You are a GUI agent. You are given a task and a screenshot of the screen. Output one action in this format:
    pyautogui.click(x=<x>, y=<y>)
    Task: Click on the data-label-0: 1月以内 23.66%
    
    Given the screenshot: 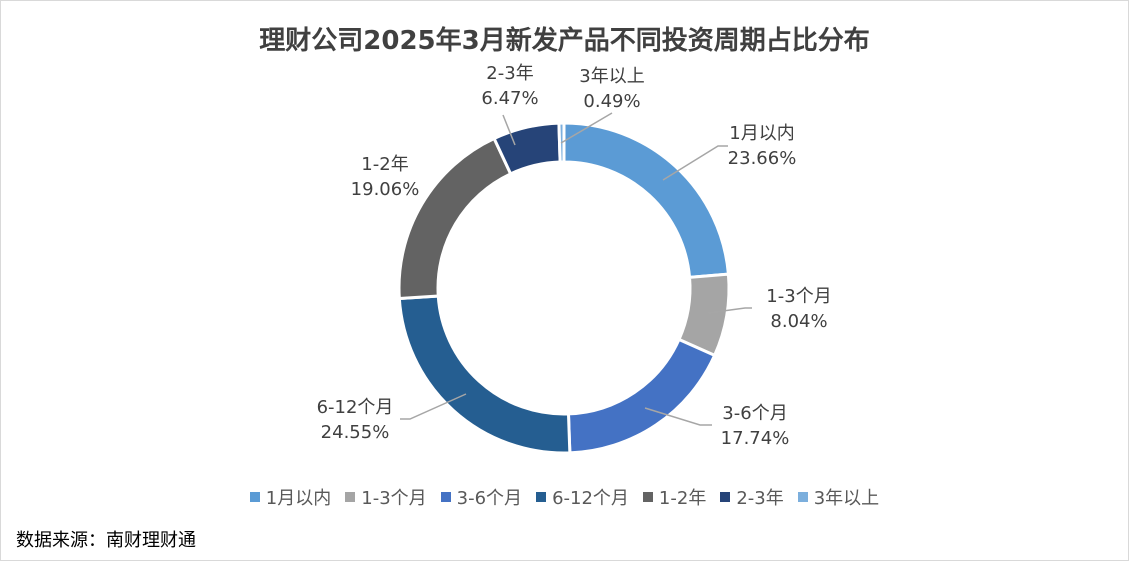 What is the action you would take?
    pyautogui.click(x=762, y=146)
    